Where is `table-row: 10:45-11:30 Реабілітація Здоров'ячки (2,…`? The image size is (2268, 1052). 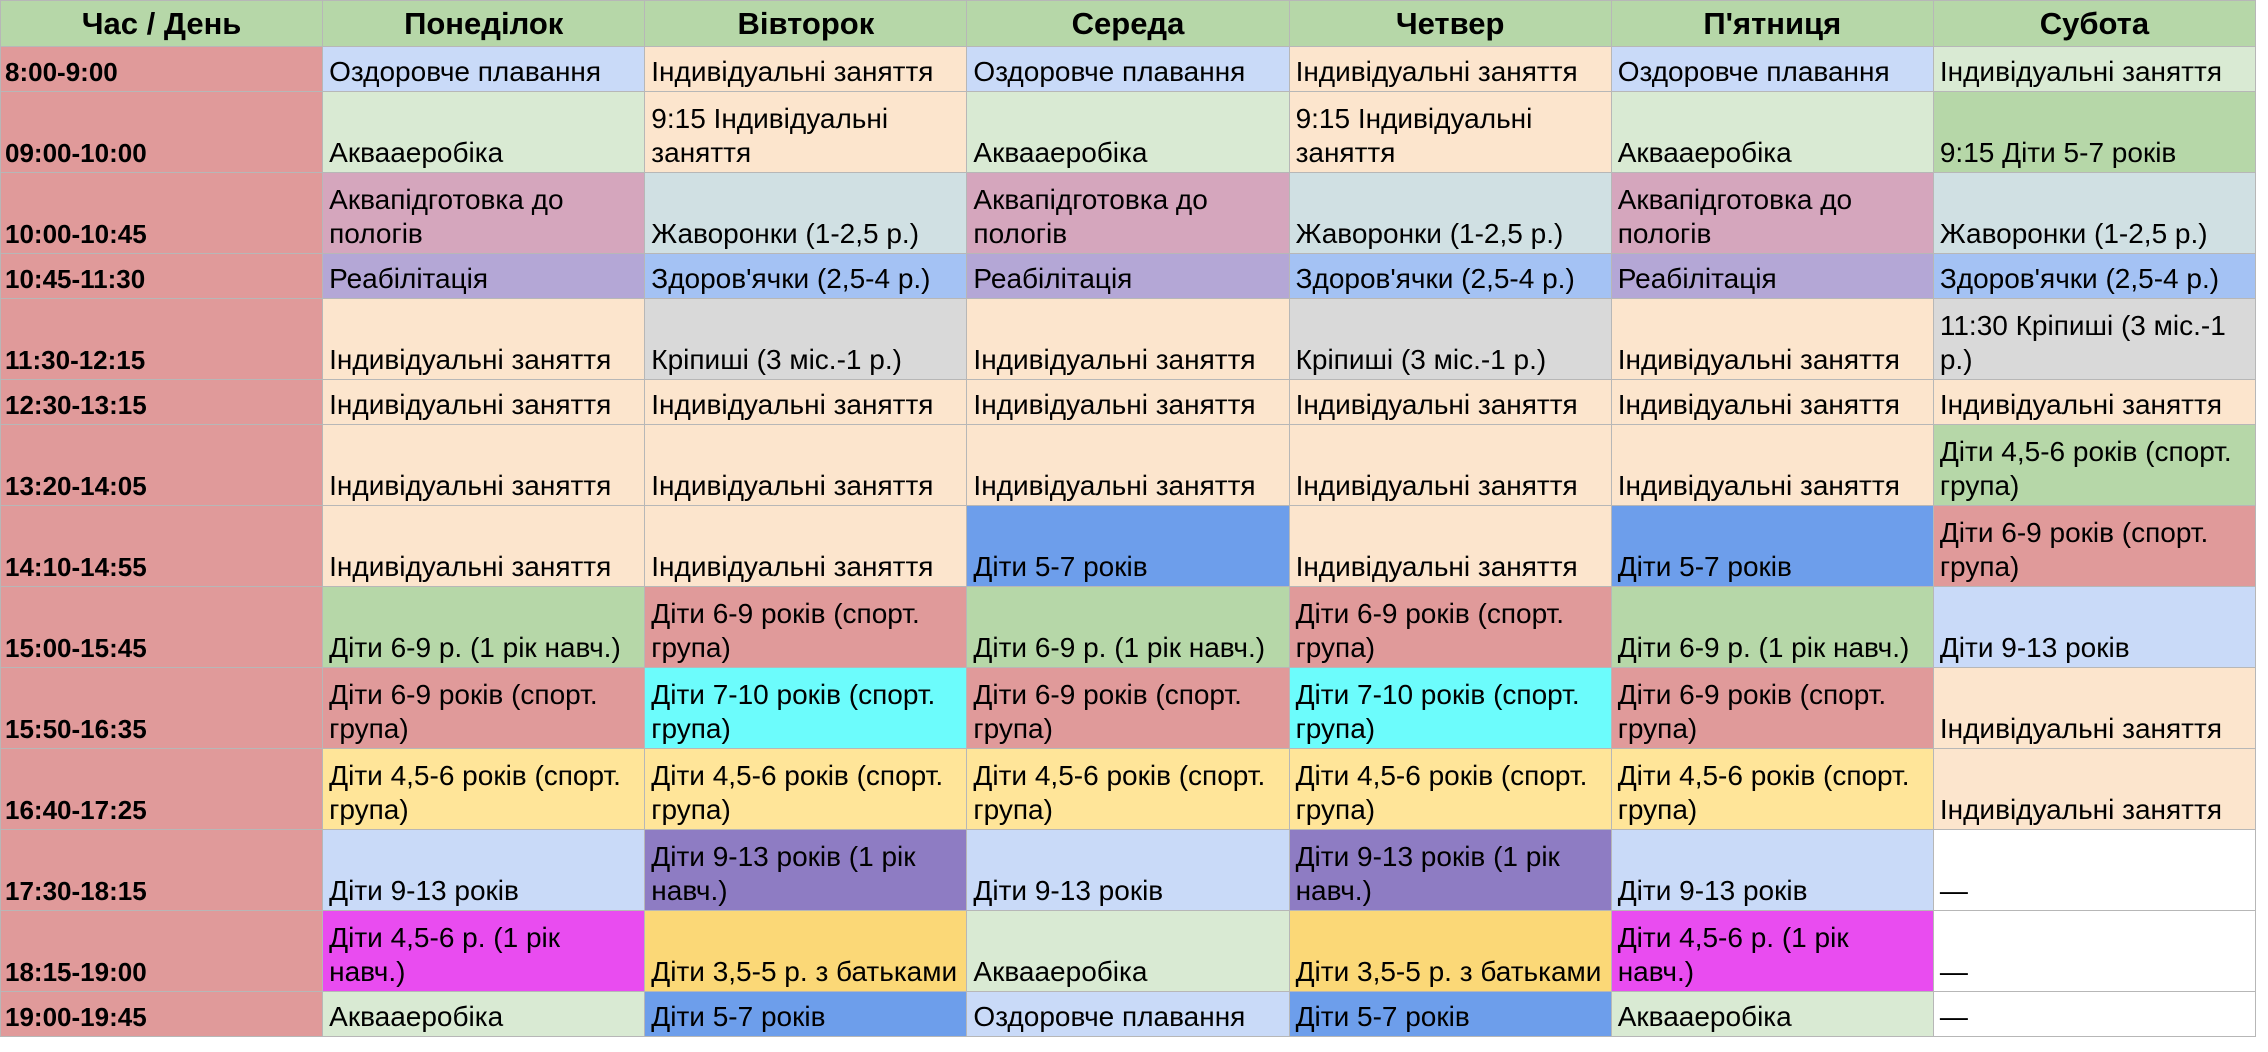
table-row: 10:45-11:30 Реабілітація Здоров'ячки (2,… is located at coordinates (1128, 276).